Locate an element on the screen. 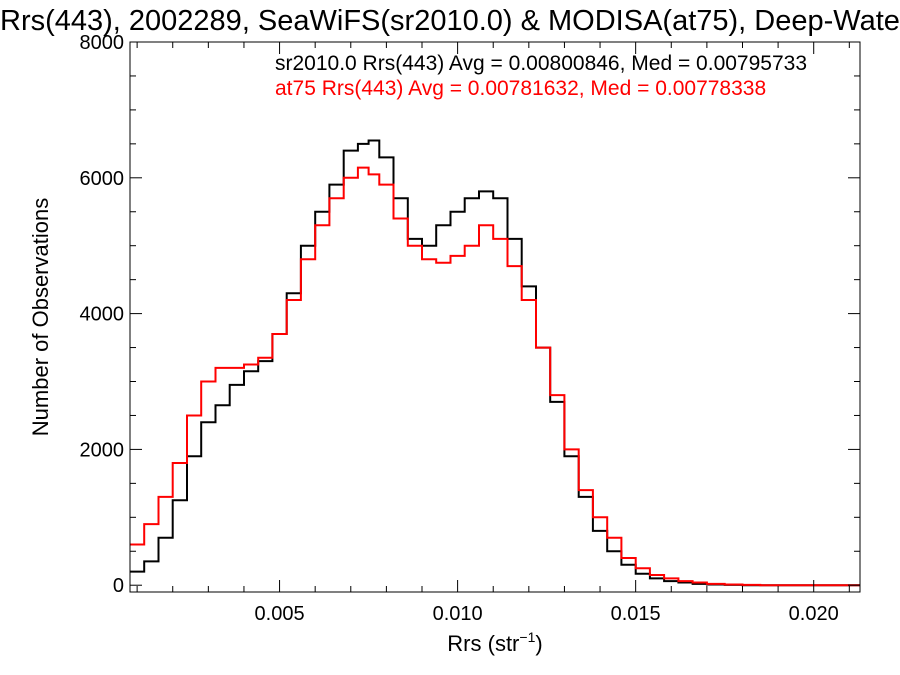 The width and height of the screenshot is (900, 675). y-axis-label: Number of Observations is located at coordinates (40, 317).